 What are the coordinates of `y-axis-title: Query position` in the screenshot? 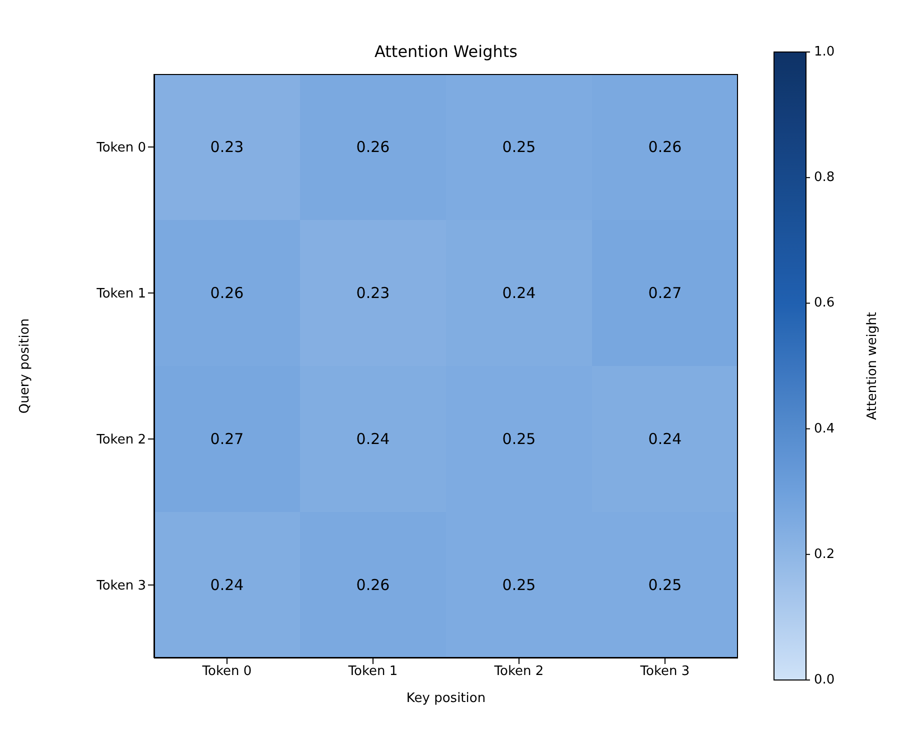 It's located at (25, 366).